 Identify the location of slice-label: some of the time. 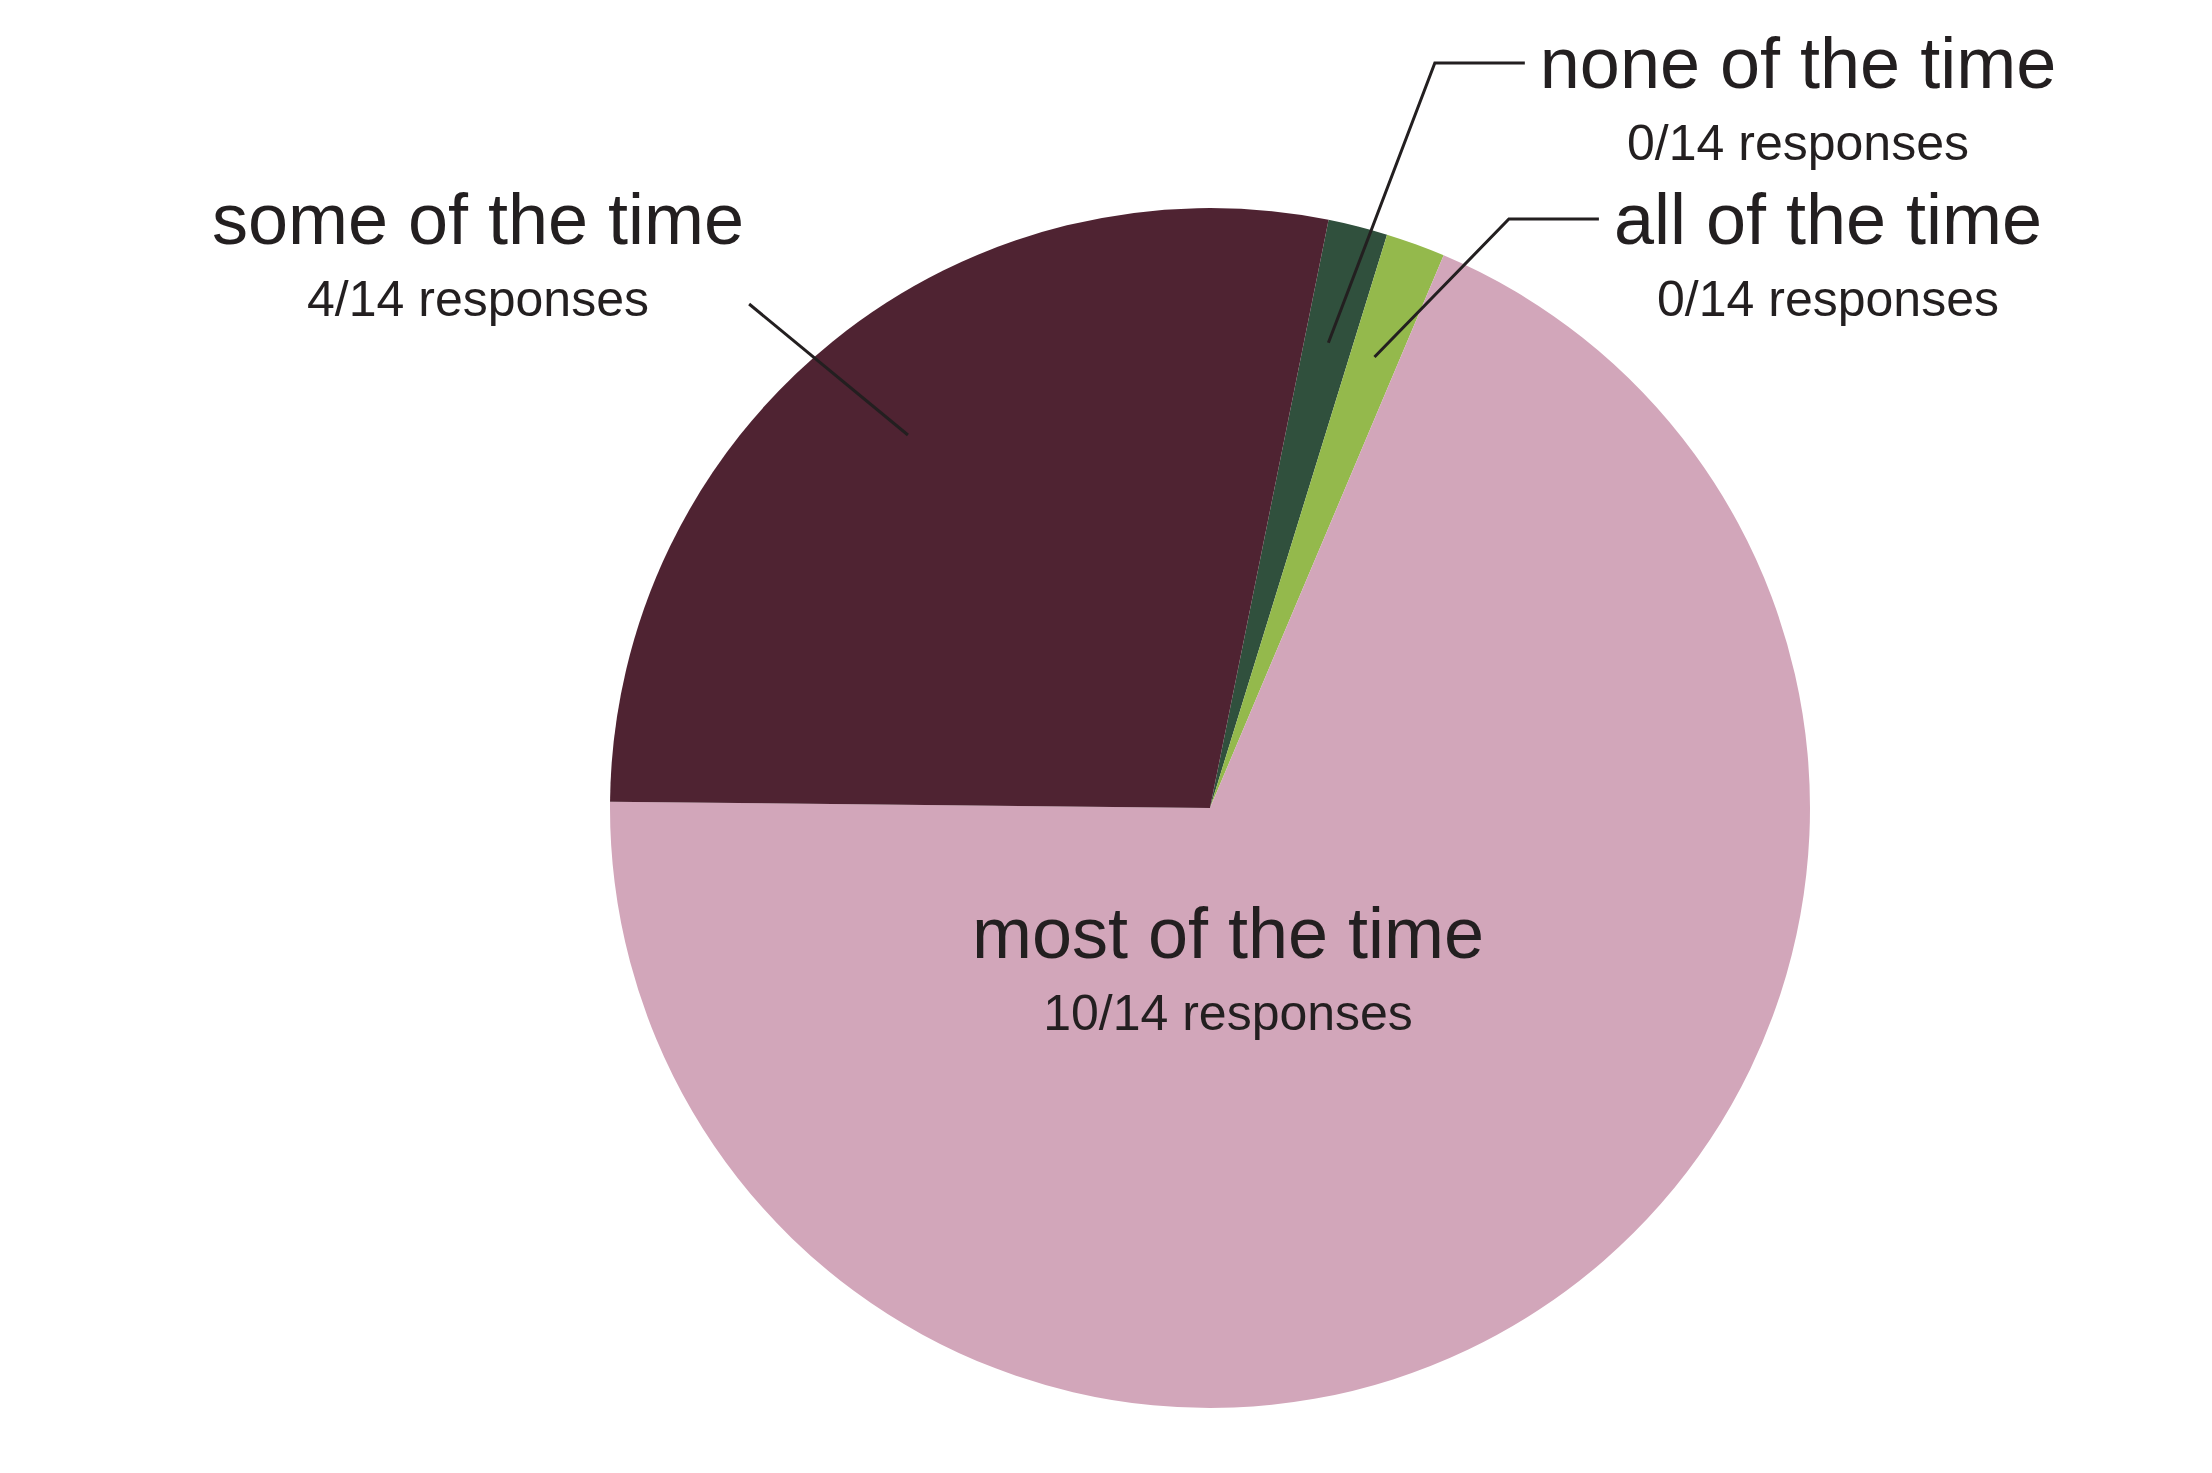
(478, 219).